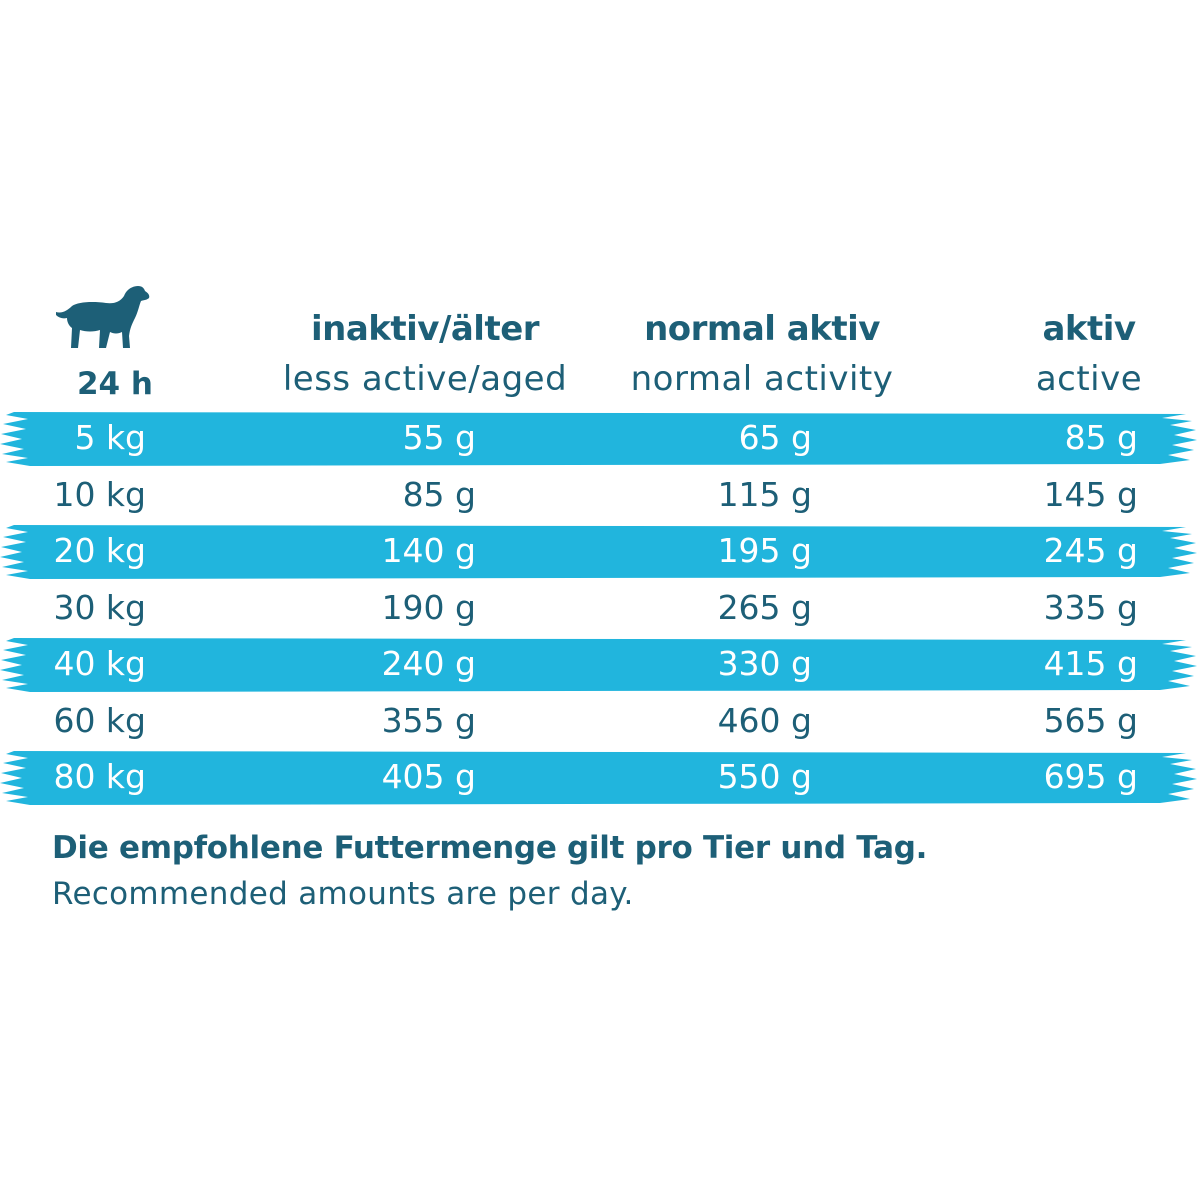 The height and width of the screenshot is (1200, 1200). Describe the element at coordinates (99, 607) in the screenshot. I see `weight-cell: 30 kg` at that location.